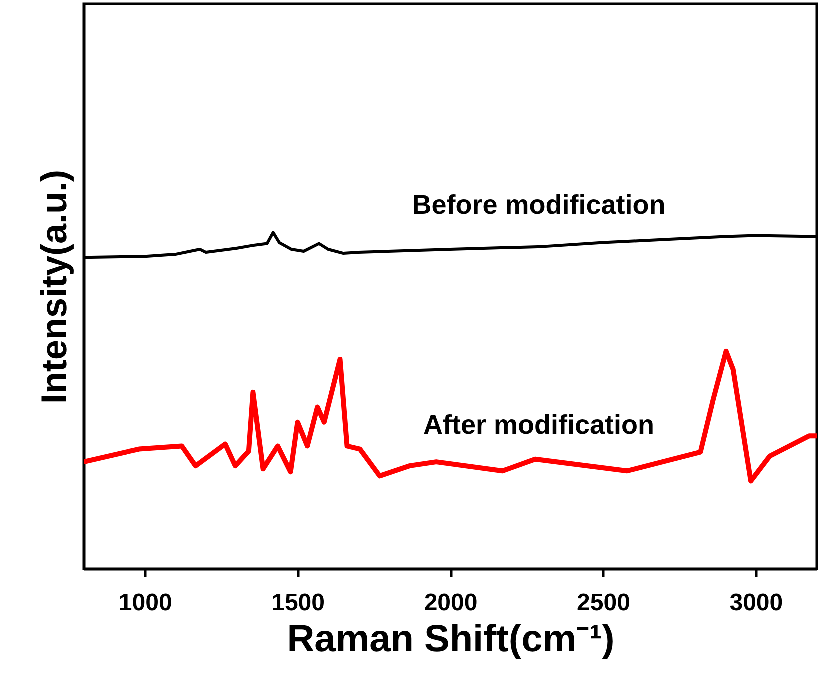  What do you see at coordinates (451, 639) in the screenshot?
I see `x-axis-title: Raman Shift(cm⁻¹)` at bounding box center [451, 639].